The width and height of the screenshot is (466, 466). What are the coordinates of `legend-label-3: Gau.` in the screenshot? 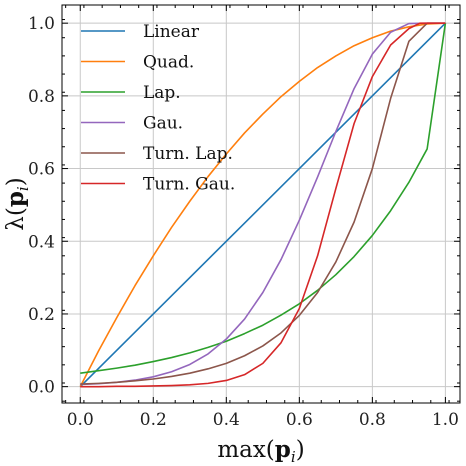 It's located at (163, 124).